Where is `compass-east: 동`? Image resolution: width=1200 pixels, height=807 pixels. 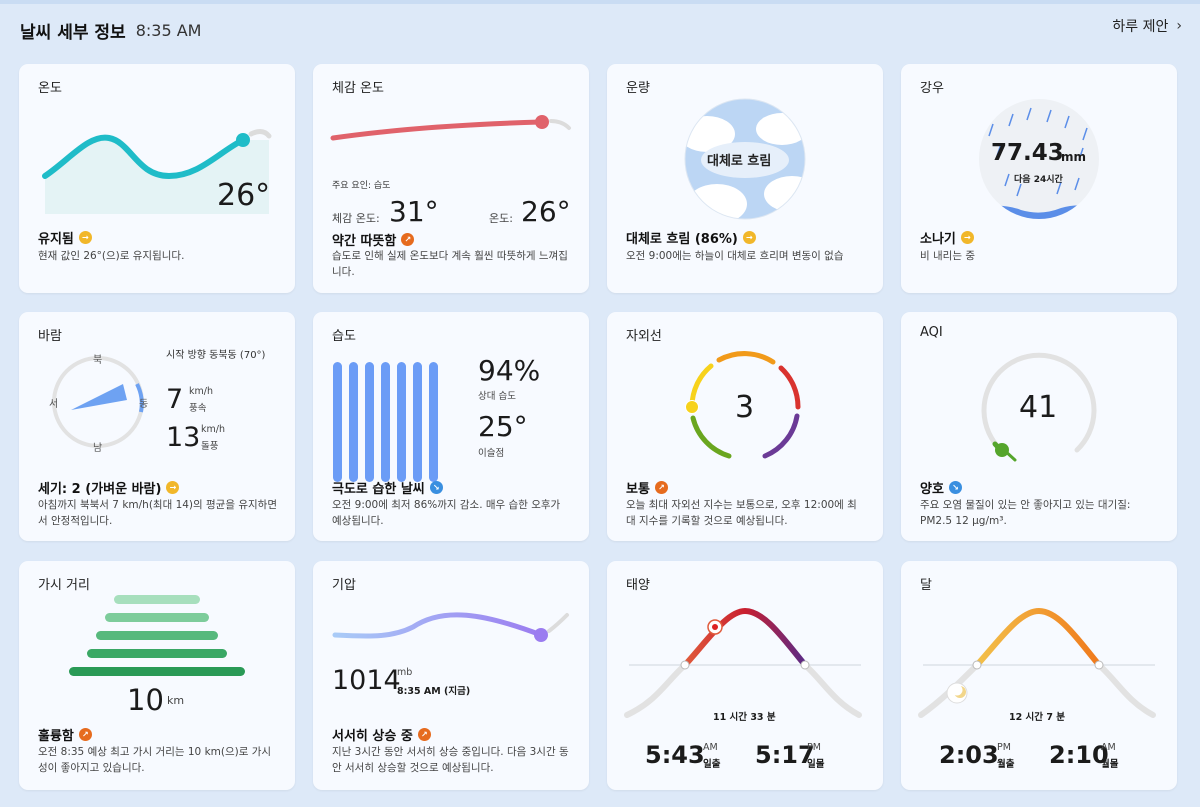 compass-east: 동 is located at coordinates (144, 404).